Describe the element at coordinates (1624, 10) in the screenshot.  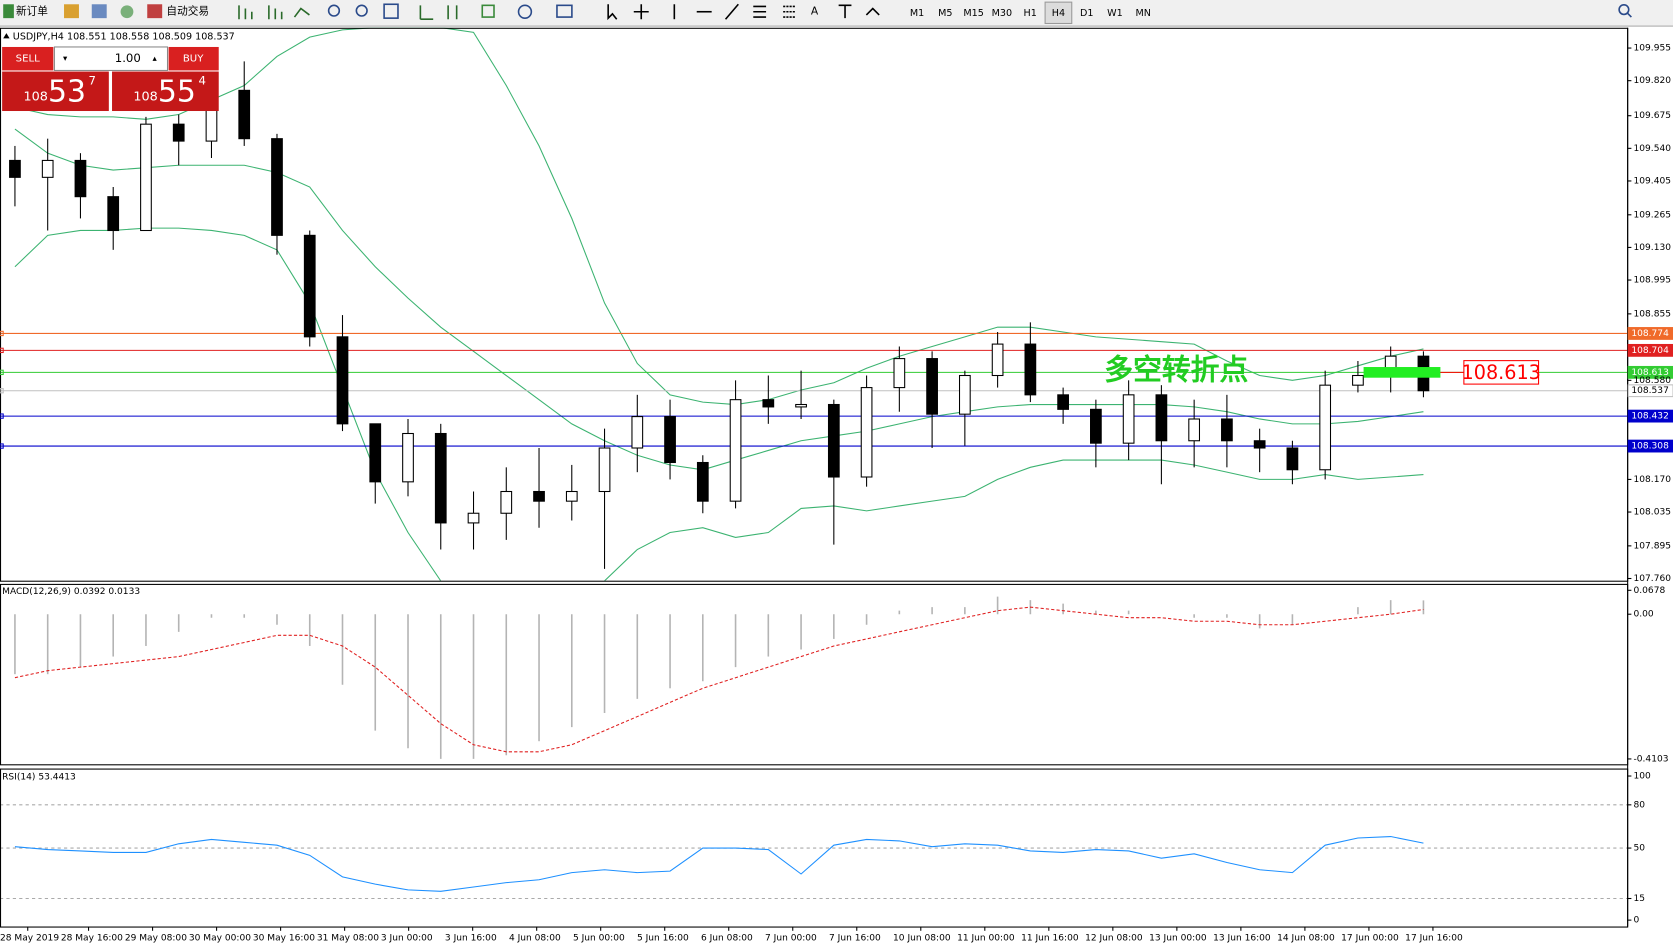
I see `search-icon` at that location.